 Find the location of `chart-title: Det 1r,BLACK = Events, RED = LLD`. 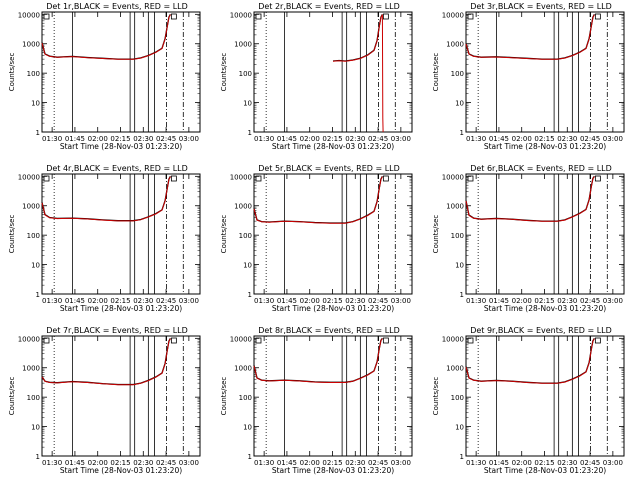

chart-title: Det 1r,BLACK = Events, RED = LLD is located at coordinates (117, 6).